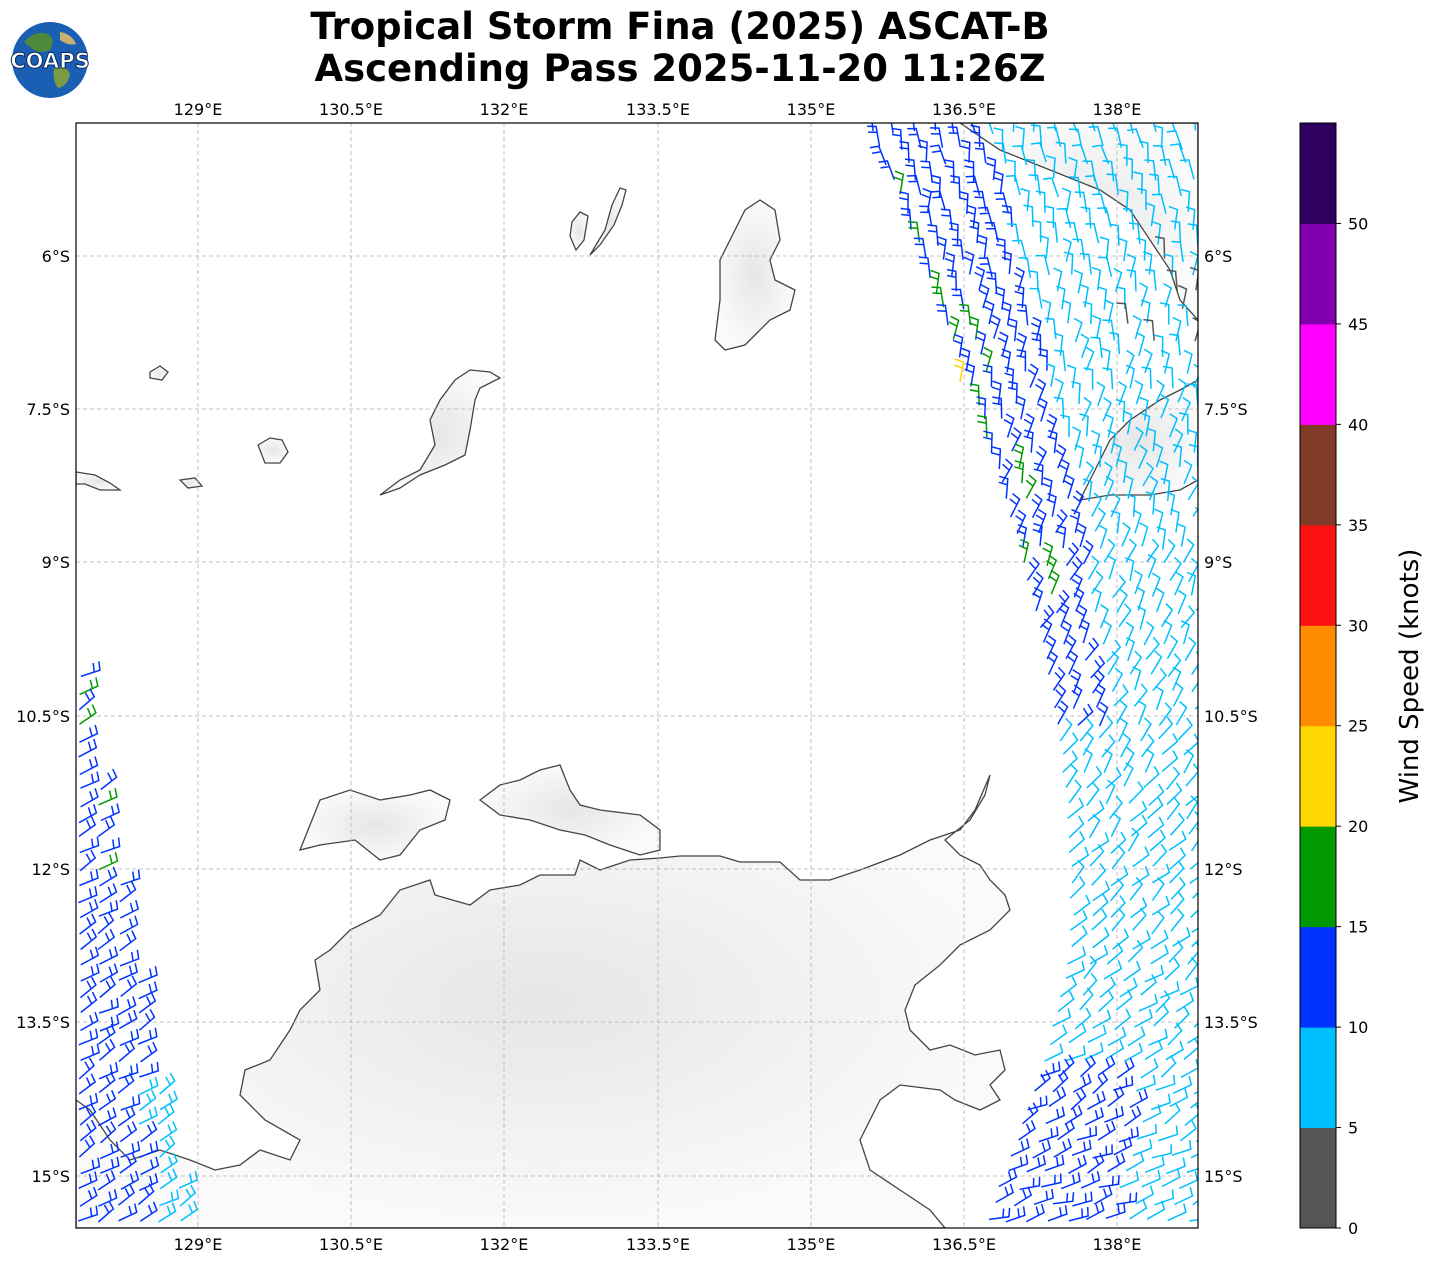  I want to click on colorbar, so click(1318, 676).